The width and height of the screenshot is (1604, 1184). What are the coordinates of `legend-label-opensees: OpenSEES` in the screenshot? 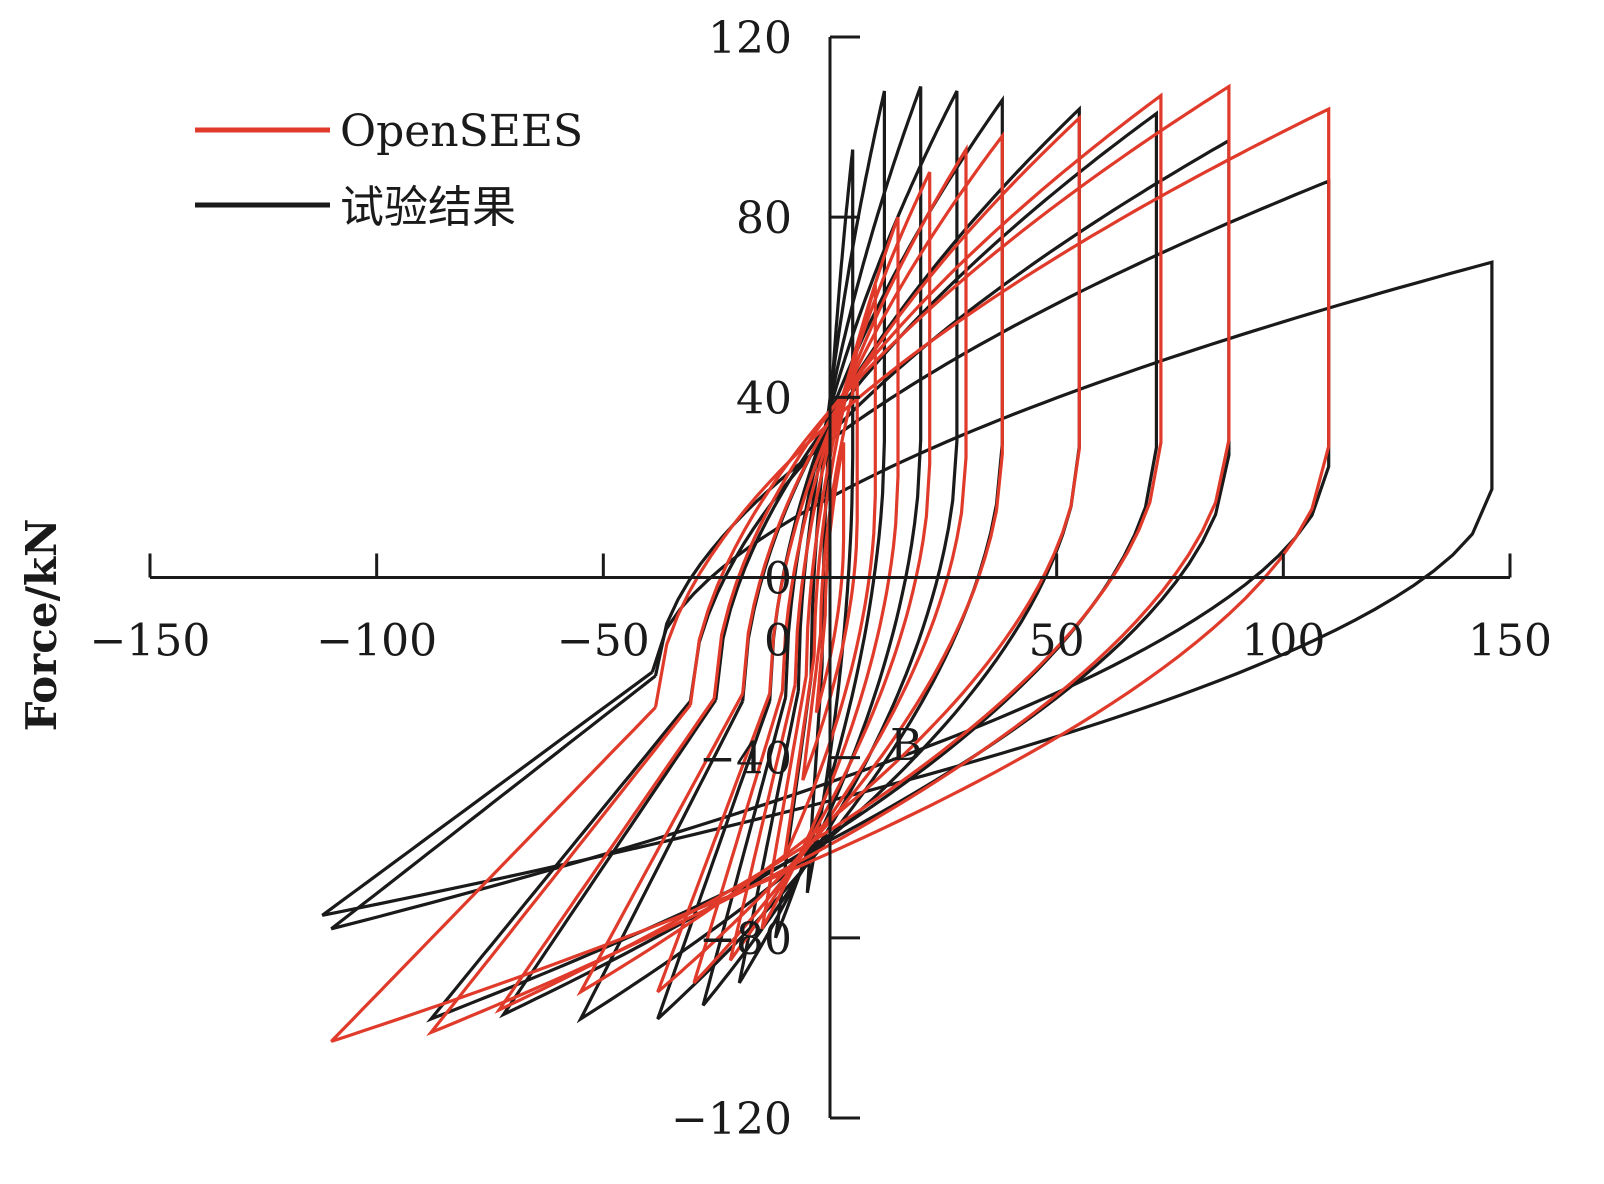 It's located at (461, 131).